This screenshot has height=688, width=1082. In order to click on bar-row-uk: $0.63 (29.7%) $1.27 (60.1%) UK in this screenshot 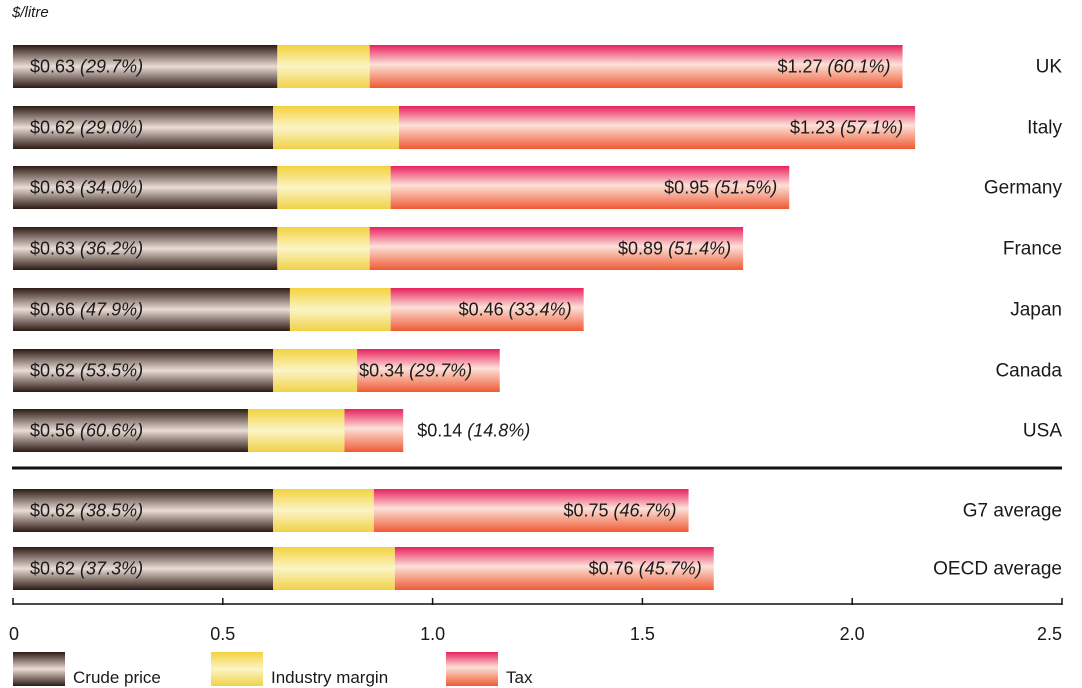, I will do `click(537, 66)`.